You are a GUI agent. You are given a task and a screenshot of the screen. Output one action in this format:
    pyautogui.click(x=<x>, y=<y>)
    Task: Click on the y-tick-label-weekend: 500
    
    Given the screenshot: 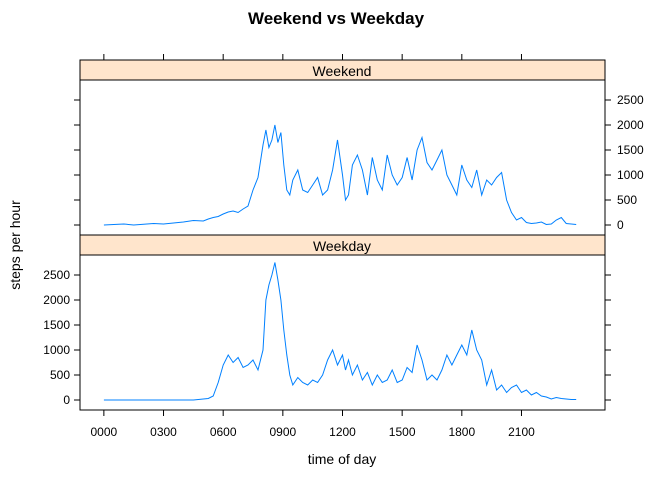 What is the action you would take?
    pyautogui.click(x=627, y=200)
    